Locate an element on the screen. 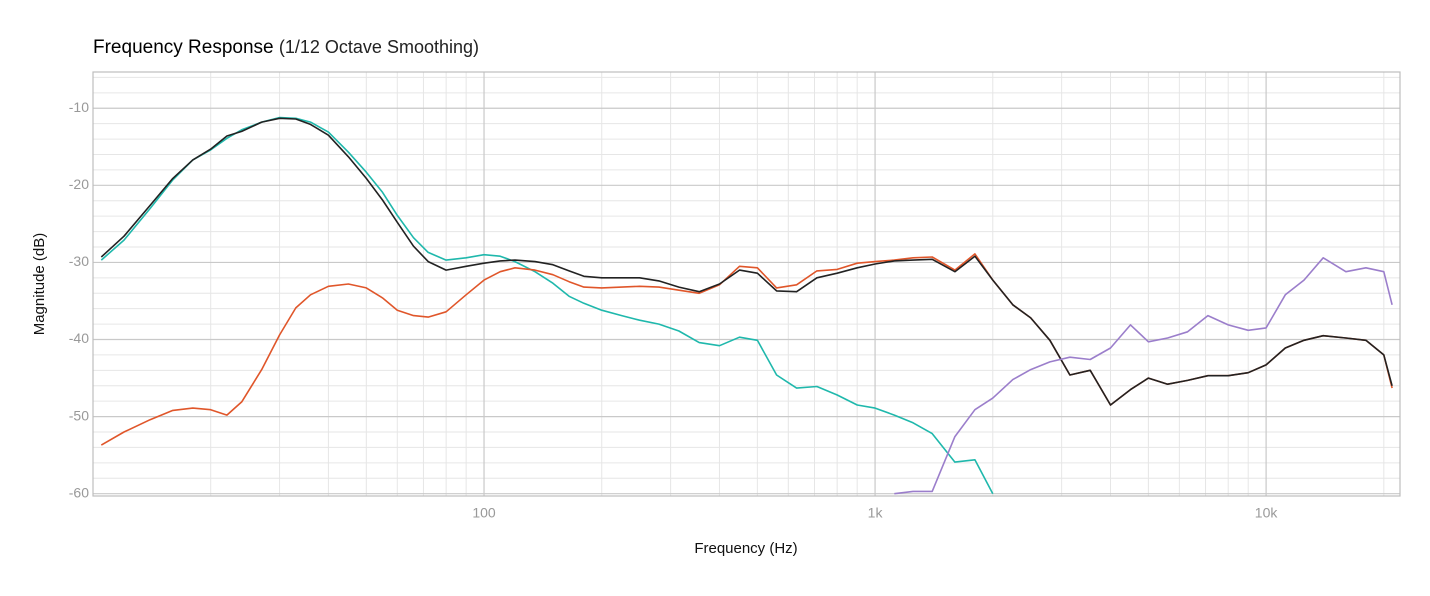  x-axis-label: Frequency (Hz) is located at coordinates (745, 548).